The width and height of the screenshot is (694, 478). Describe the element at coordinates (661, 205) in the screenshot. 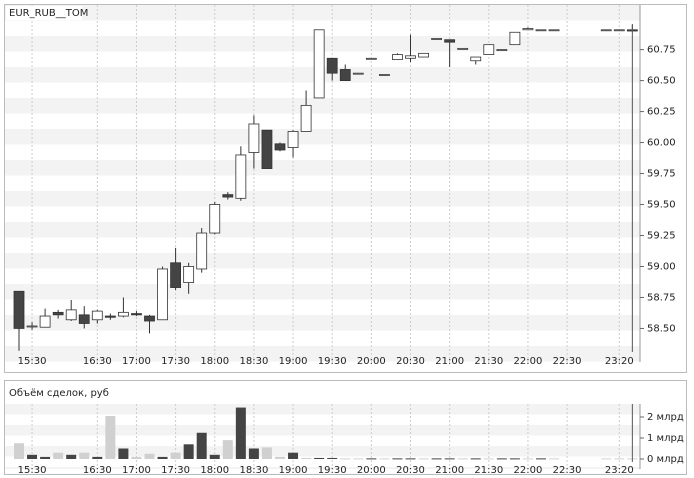

I see `y-tick-label: 59.50` at that location.